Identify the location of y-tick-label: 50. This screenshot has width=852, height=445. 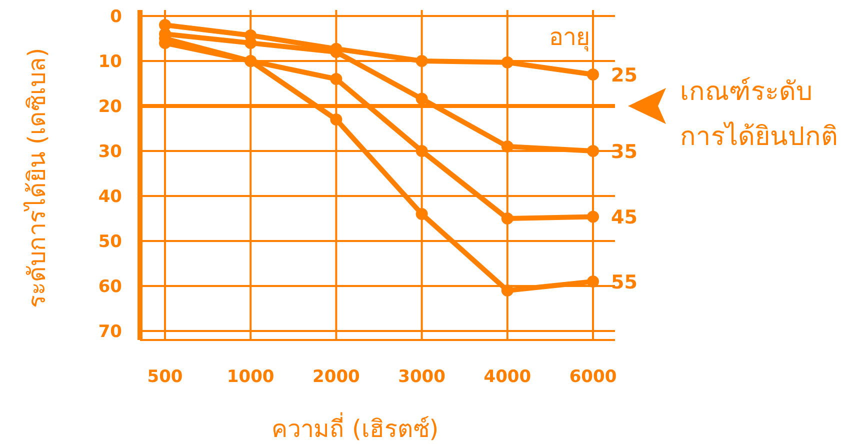
(110, 242).